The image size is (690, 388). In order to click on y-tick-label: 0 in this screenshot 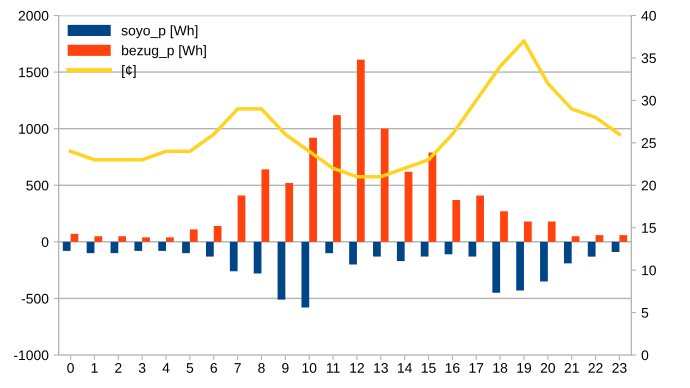, I will do `click(45, 242)`.